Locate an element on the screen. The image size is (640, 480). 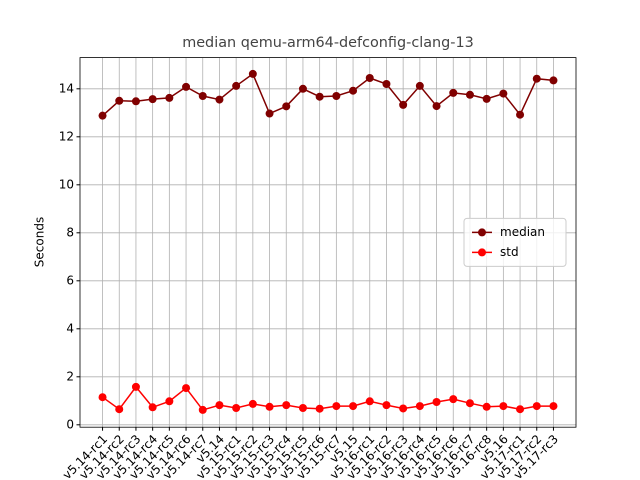
y-tick-label: 0 is located at coordinates (70, 424).